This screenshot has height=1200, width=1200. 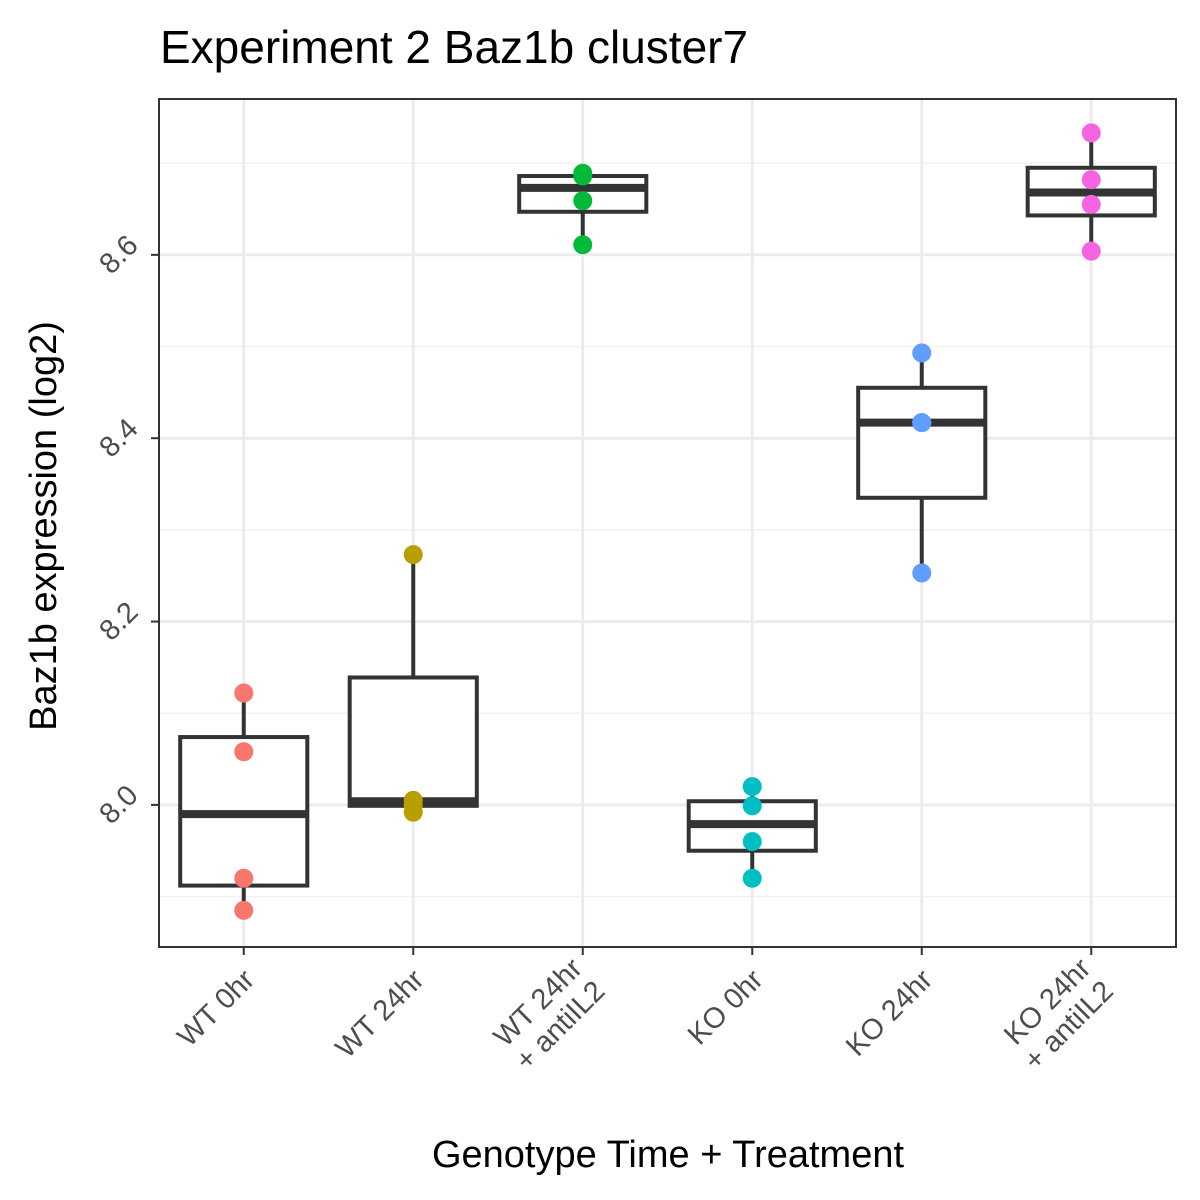 I want to click on x-tick-label-2: WT 24hr+ antiIL2, so click(x=550, y=1014).